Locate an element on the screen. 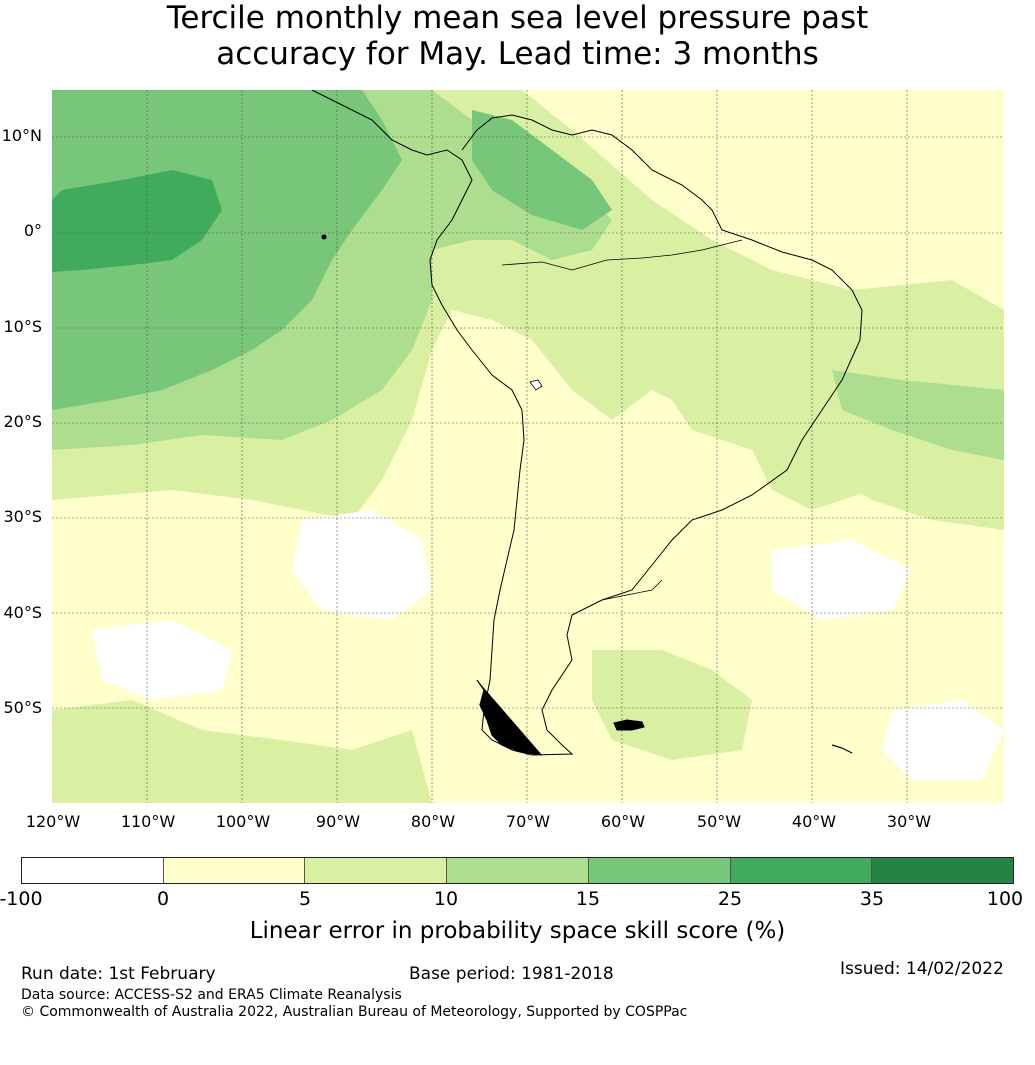 Image resolution: width=1035 pixels, height=1065 pixels. lon-label-120w: 120°W is located at coordinates (53, 821).